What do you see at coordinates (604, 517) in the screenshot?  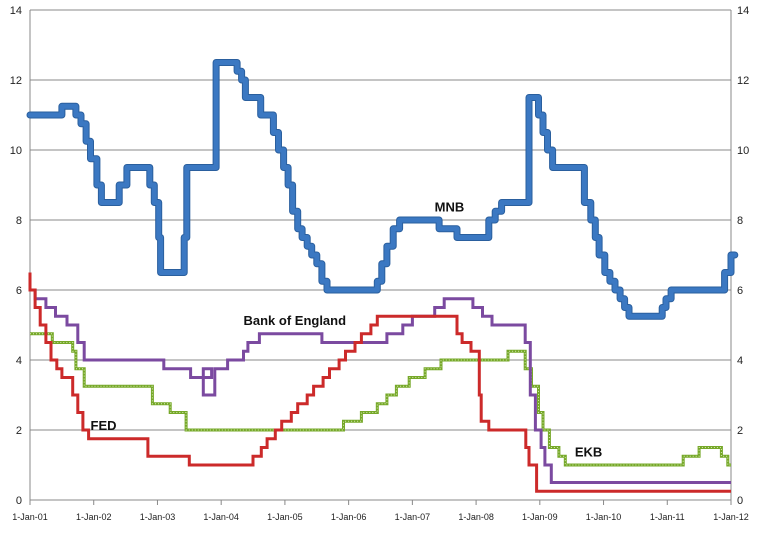 I see `x-tick-label: 1-Jan-10` at bounding box center [604, 517].